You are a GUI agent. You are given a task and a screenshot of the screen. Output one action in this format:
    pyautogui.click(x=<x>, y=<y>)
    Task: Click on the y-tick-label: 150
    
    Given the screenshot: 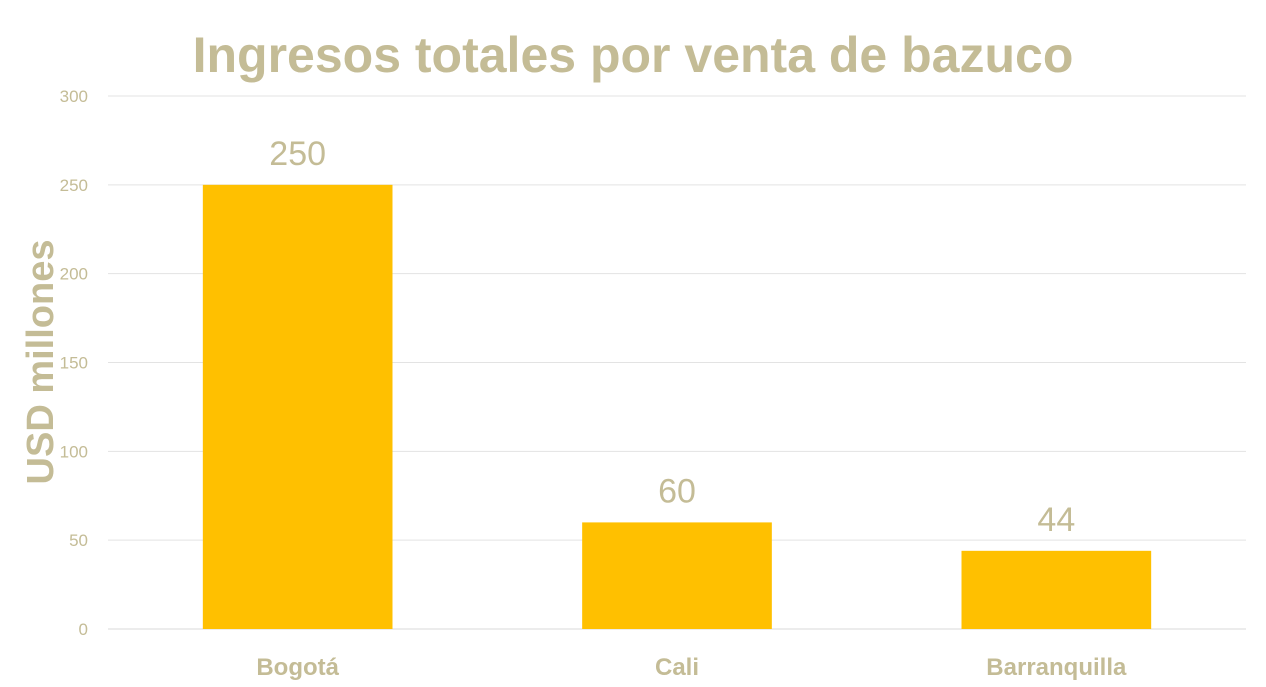 What is the action you would take?
    pyautogui.click(x=74, y=363)
    